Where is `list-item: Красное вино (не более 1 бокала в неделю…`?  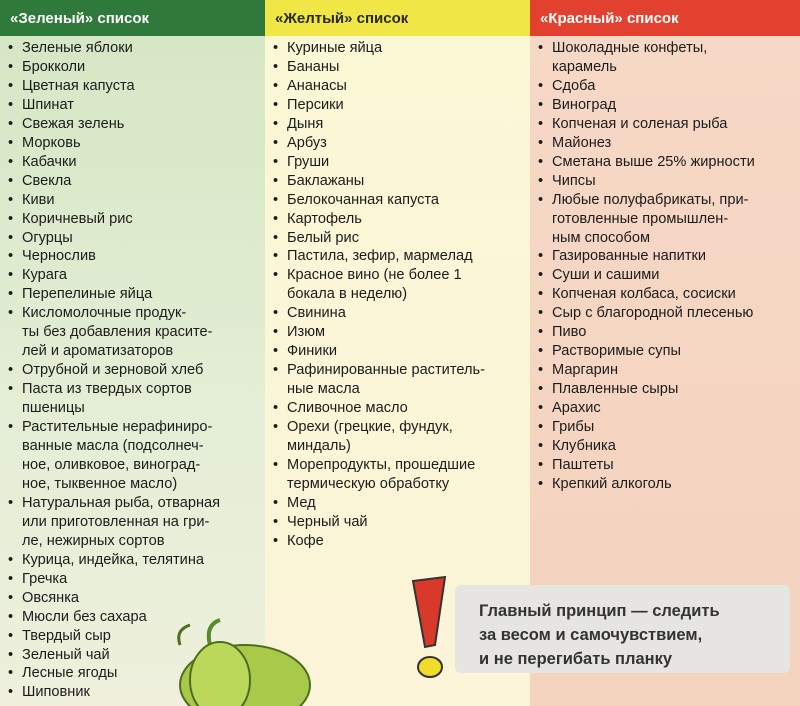
list-item: Красное вино (не более 1 бокала в неделю… is located at coordinates (401, 285).